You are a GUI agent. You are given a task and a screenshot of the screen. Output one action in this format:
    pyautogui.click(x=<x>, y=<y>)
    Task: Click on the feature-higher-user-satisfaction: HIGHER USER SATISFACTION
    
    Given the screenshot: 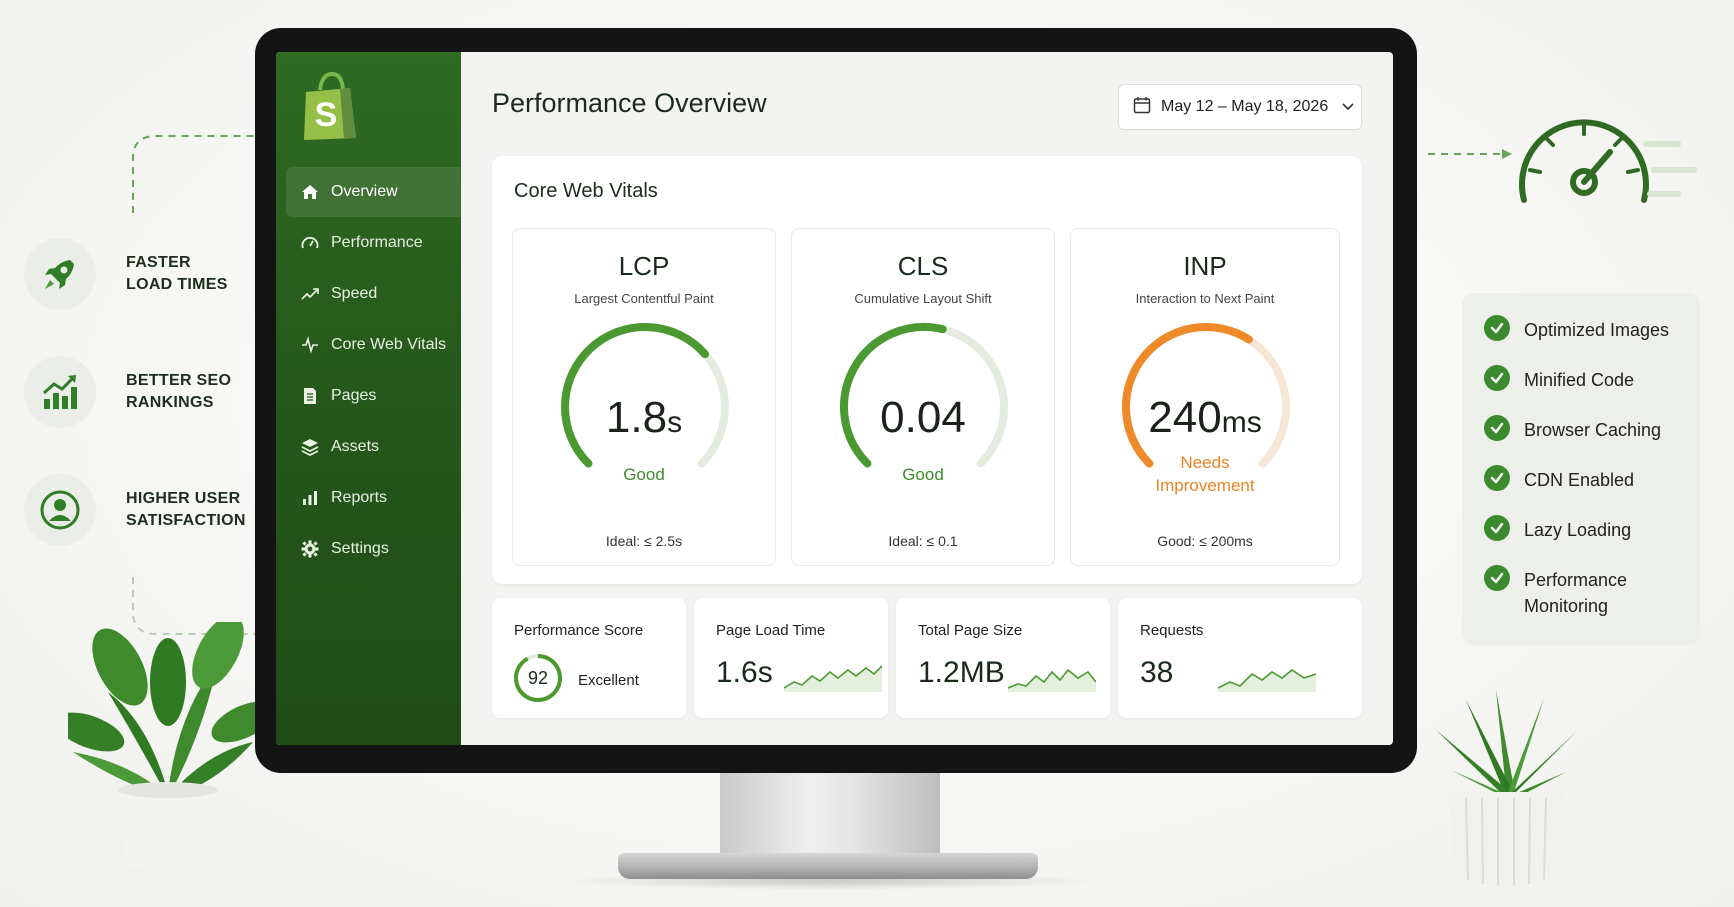 What is the action you would take?
    pyautogui.click(x=145, y=510)
    